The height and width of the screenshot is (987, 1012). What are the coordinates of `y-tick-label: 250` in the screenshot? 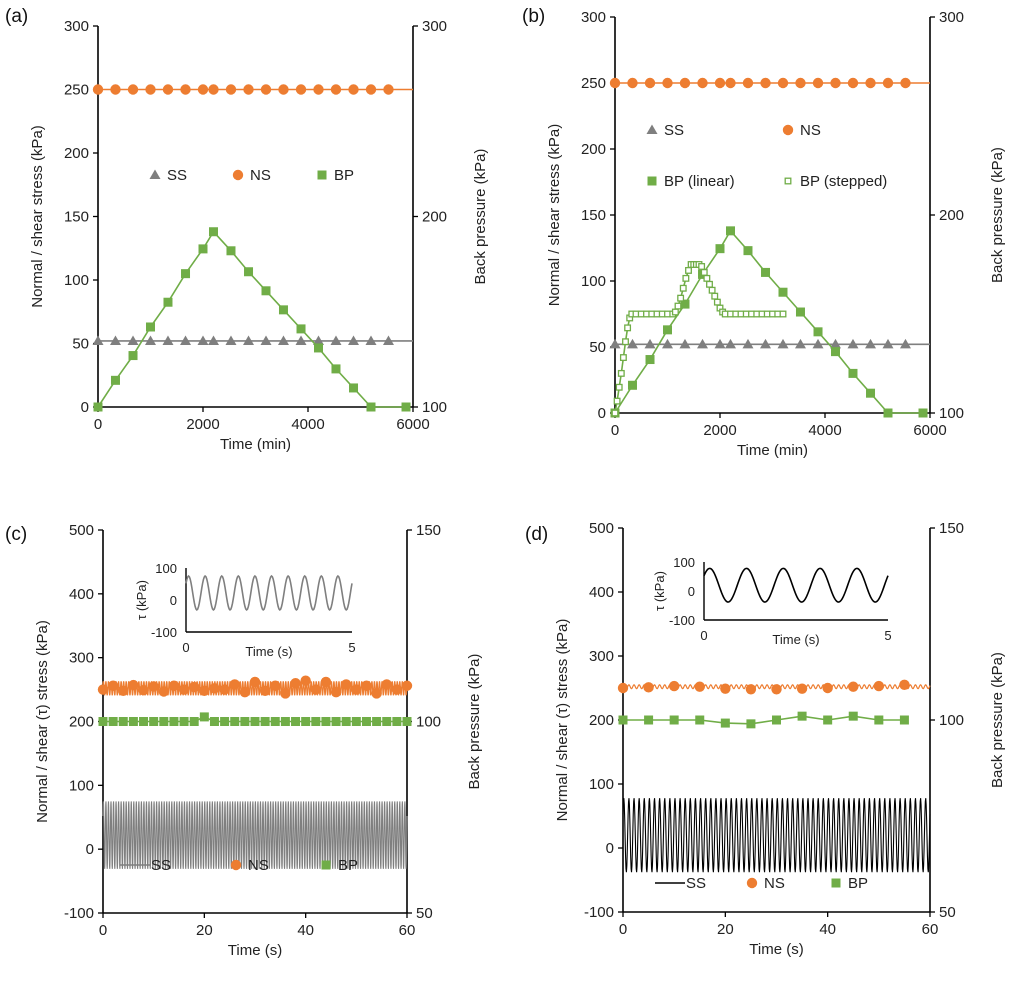 It's located at (76, 90).